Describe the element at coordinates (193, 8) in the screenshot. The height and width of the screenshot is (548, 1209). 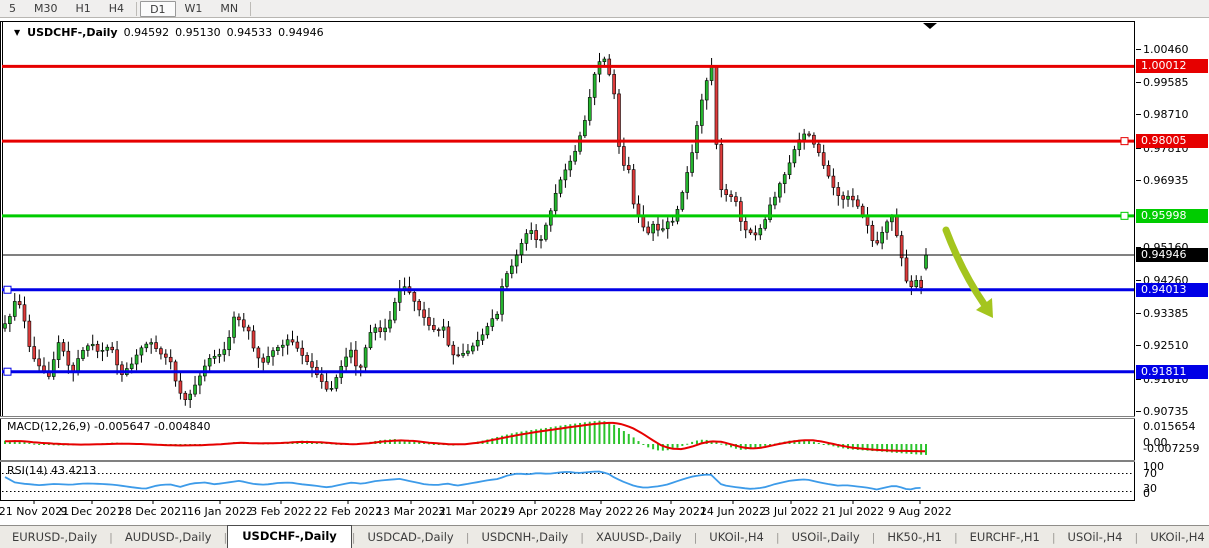
I see `timeframe-button-w1: W1` at that location.